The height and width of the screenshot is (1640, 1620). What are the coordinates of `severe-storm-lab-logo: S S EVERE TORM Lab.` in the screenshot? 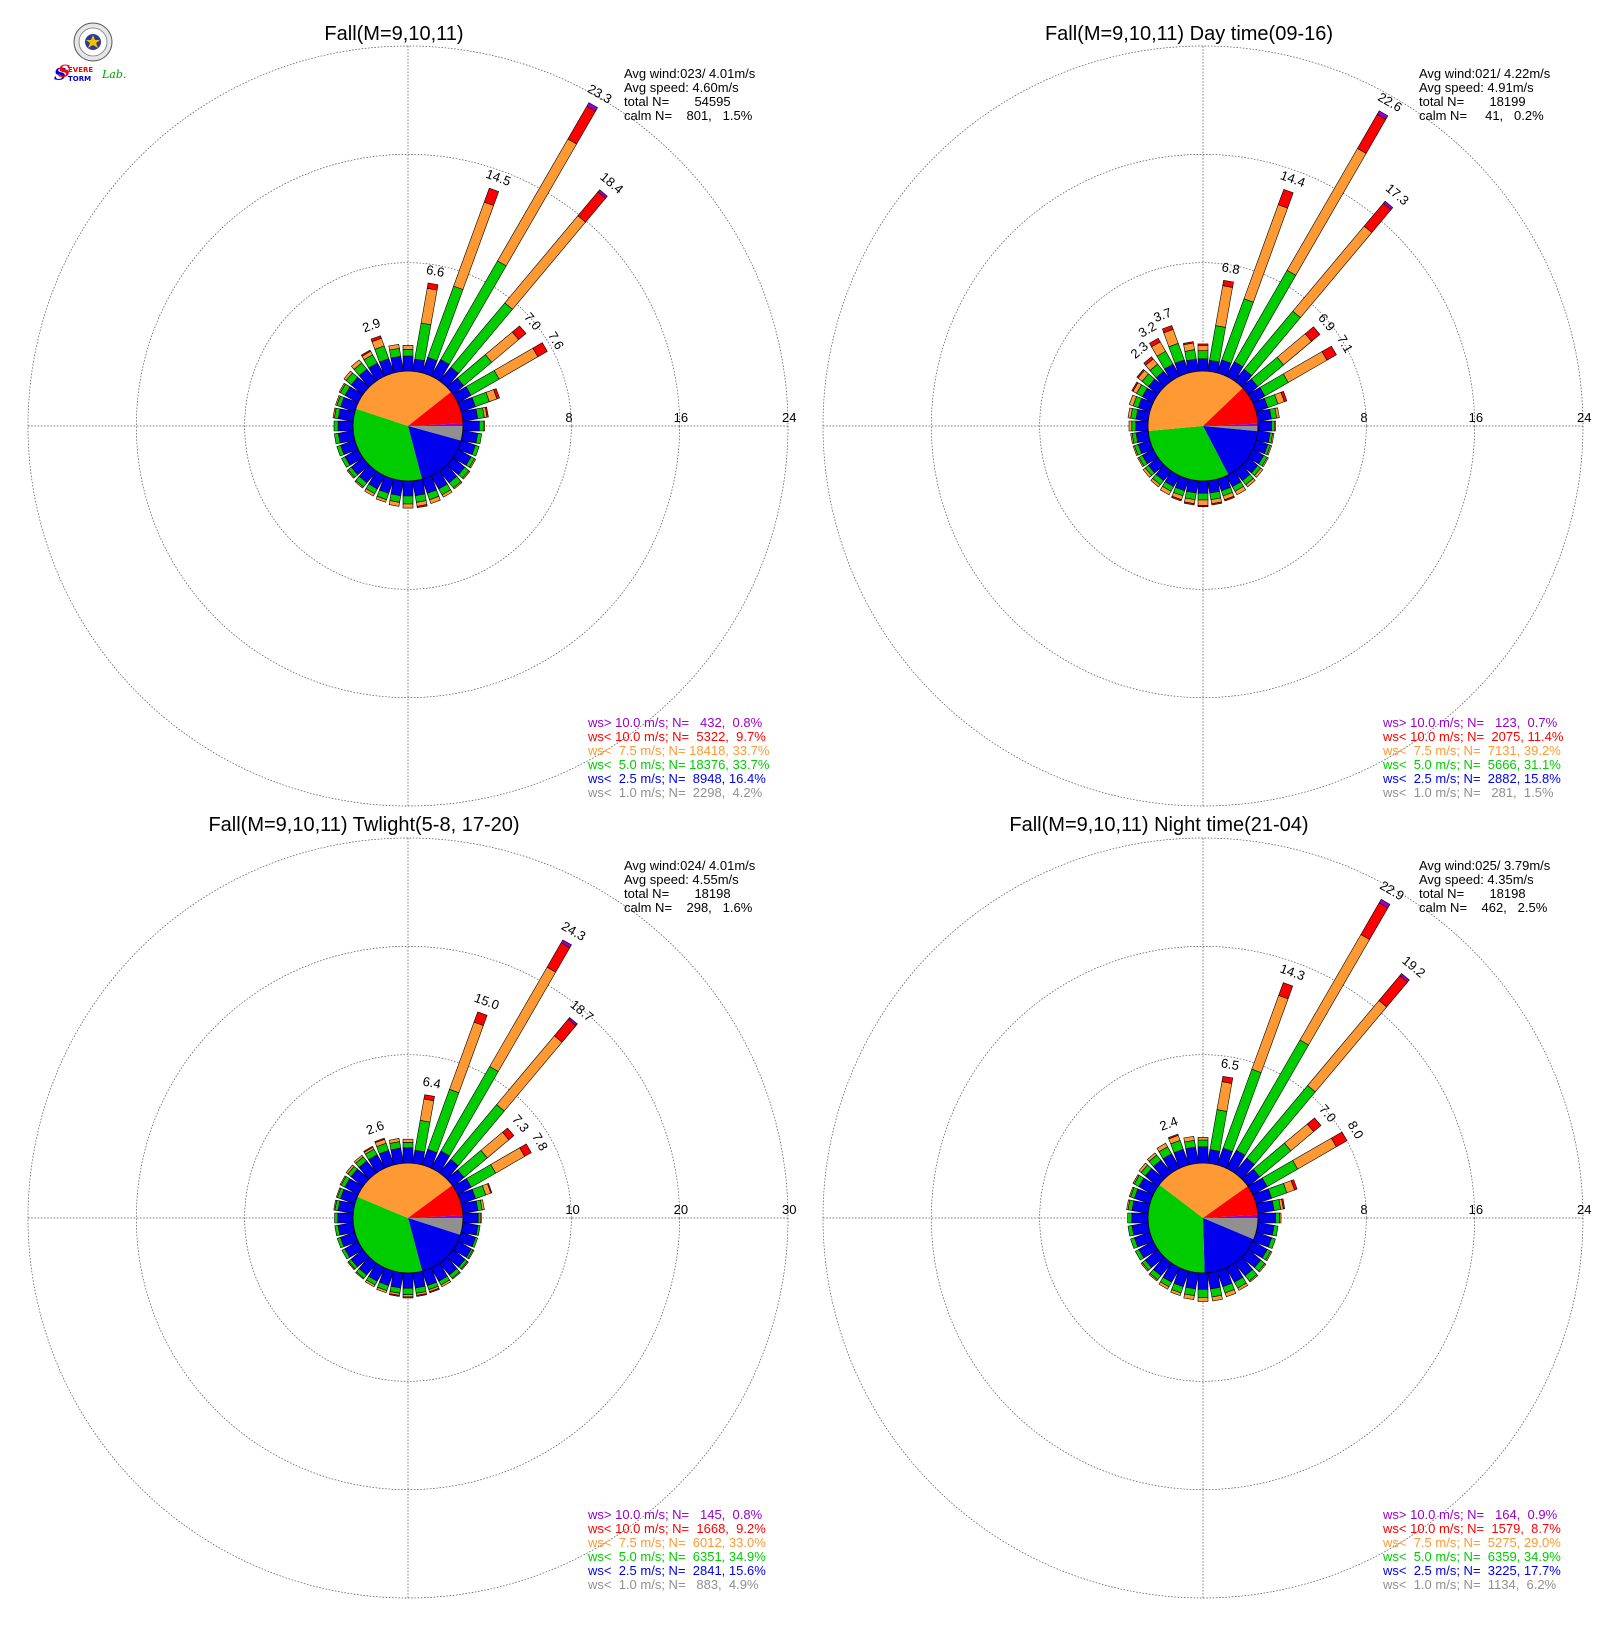 It's located at (90, 53).